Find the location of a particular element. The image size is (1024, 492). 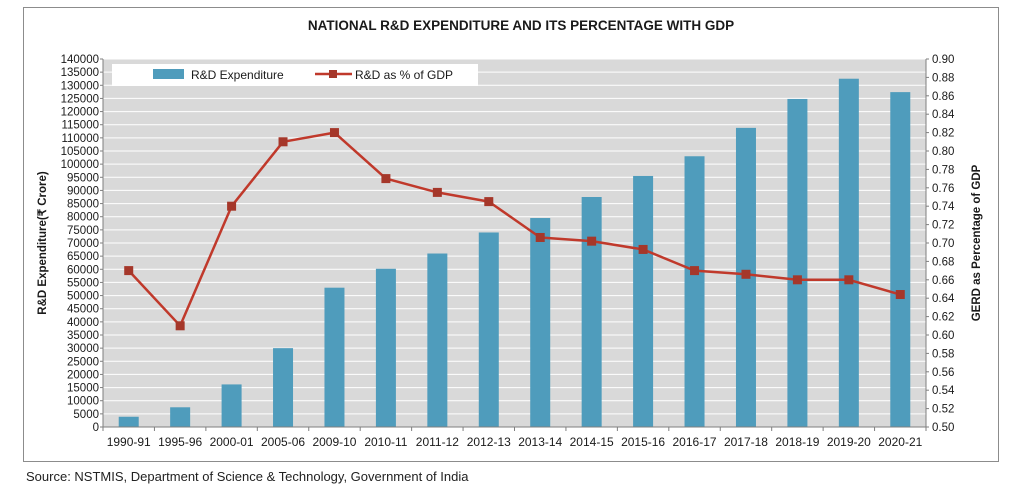

y-tick-label: 5000 is located at coordinates (86, 415).